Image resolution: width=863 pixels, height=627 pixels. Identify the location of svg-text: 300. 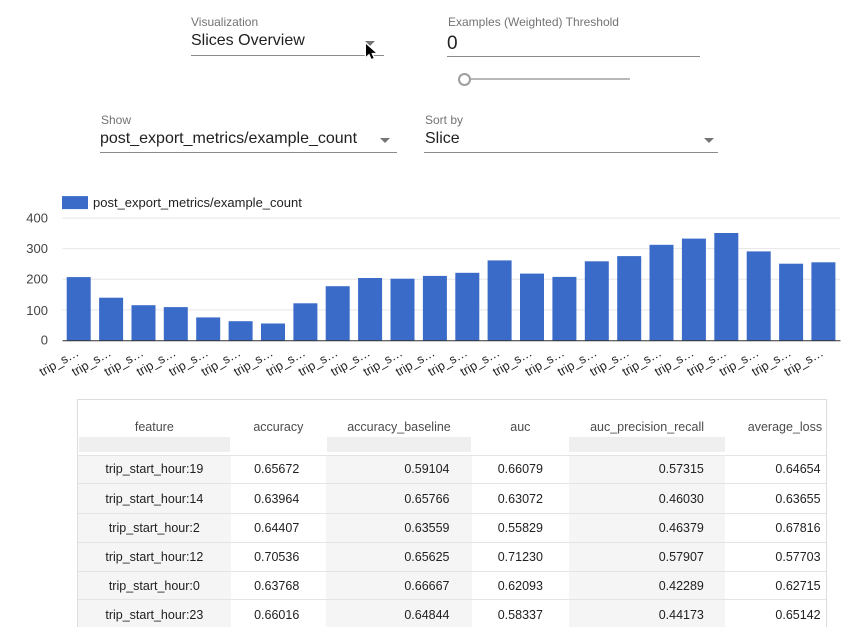
(37, 248).